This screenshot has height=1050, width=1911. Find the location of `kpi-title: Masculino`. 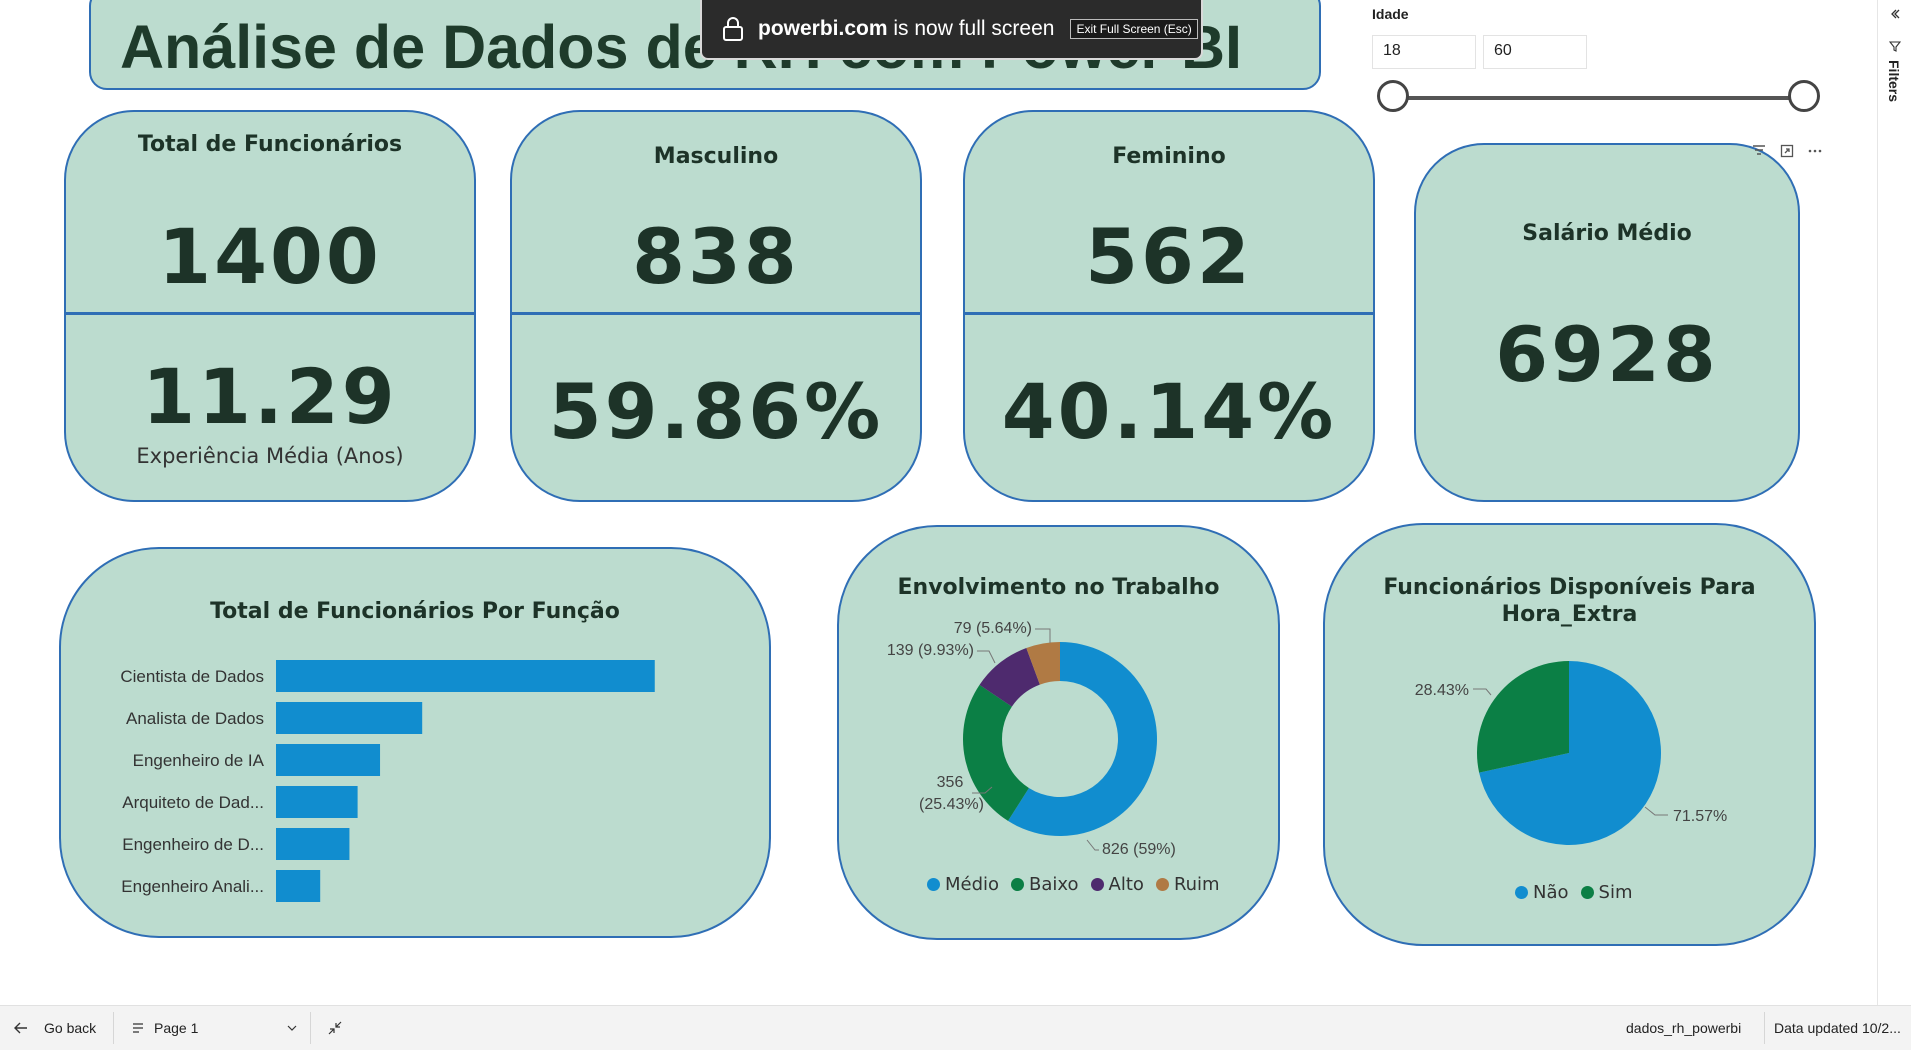

kpi-title: Masculino is located at coordinates (716, 156).